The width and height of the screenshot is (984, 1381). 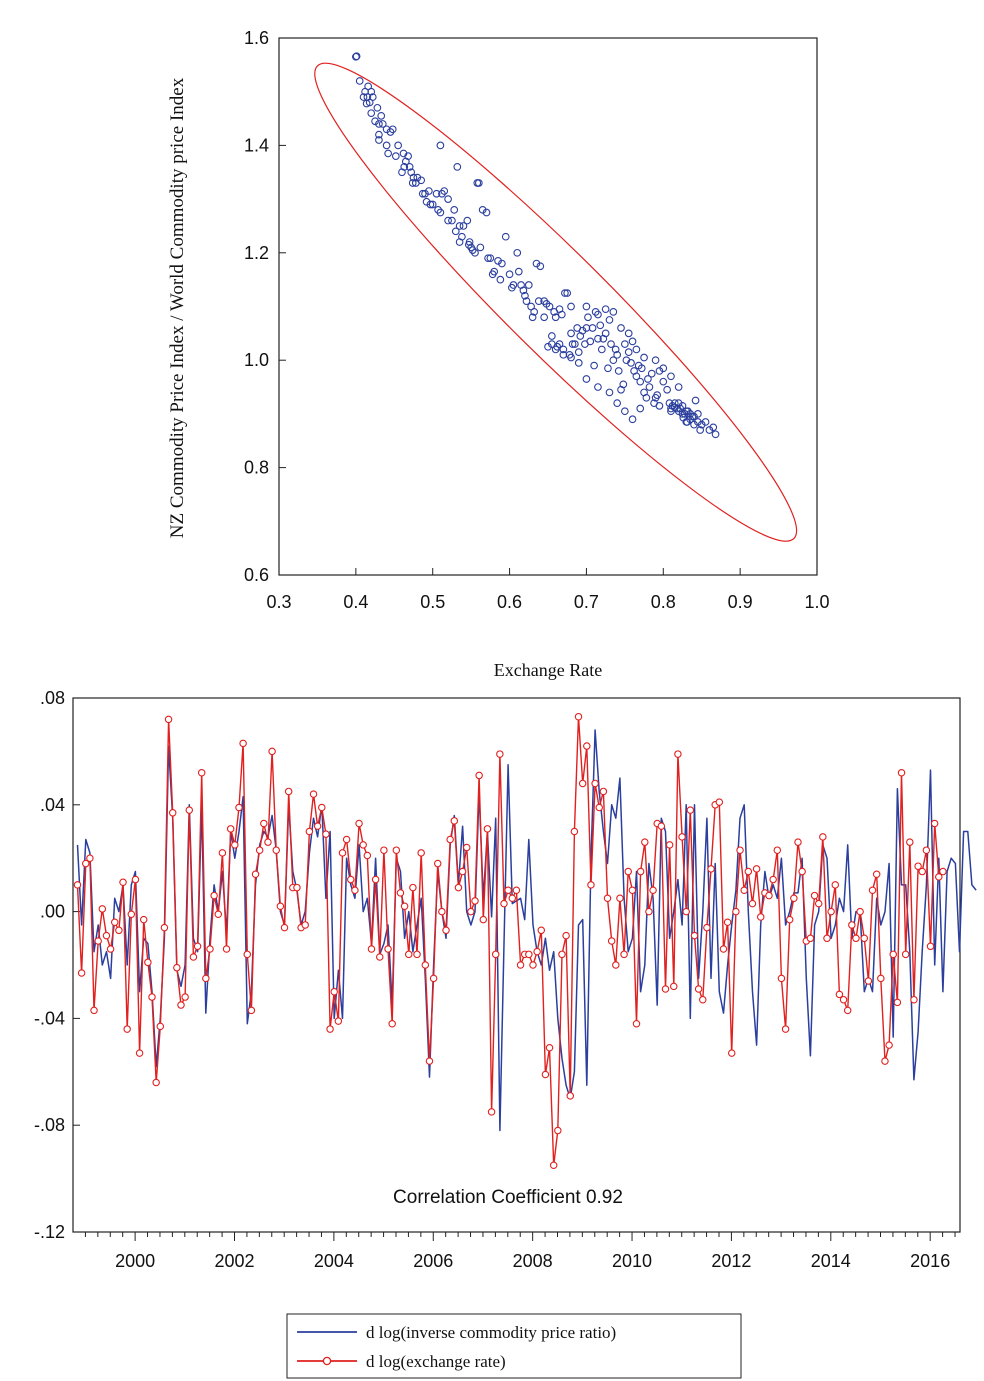 I want to click on scatter-x-axis: 0.3 0.4 0.5 0.6 0.7 0.8 0.9 1.0, so click(x=548, y=590).